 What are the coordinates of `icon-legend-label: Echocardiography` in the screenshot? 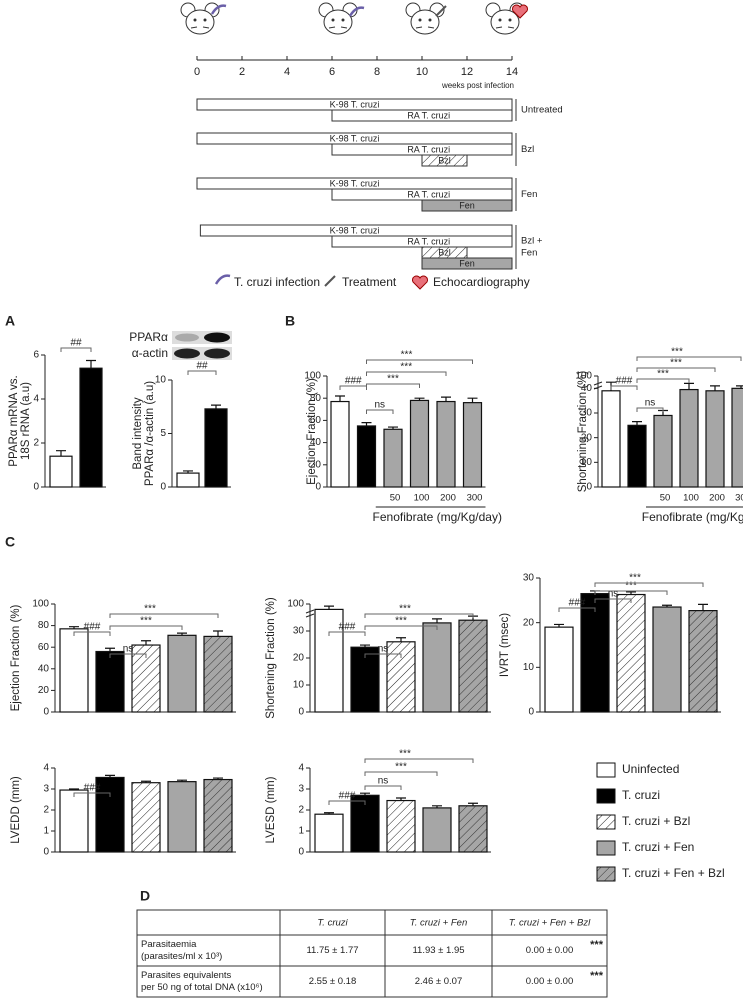 It's located at (481, 282).